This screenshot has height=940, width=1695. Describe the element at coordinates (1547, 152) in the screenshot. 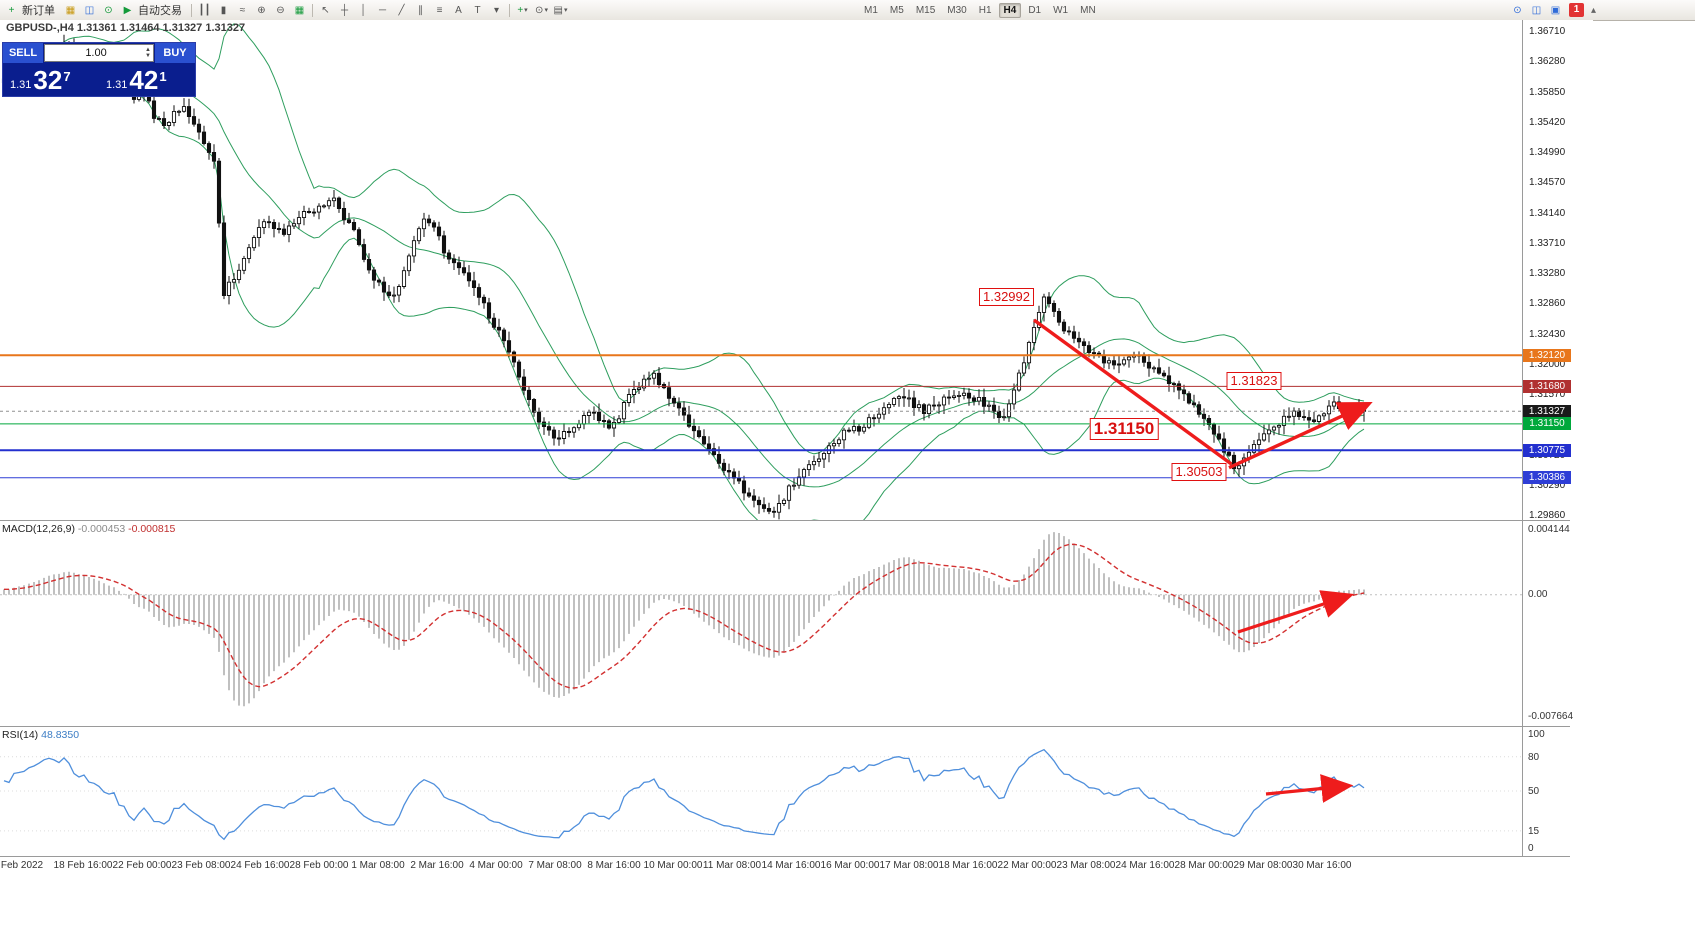

I see `price-tick: 1.34990` at that location.